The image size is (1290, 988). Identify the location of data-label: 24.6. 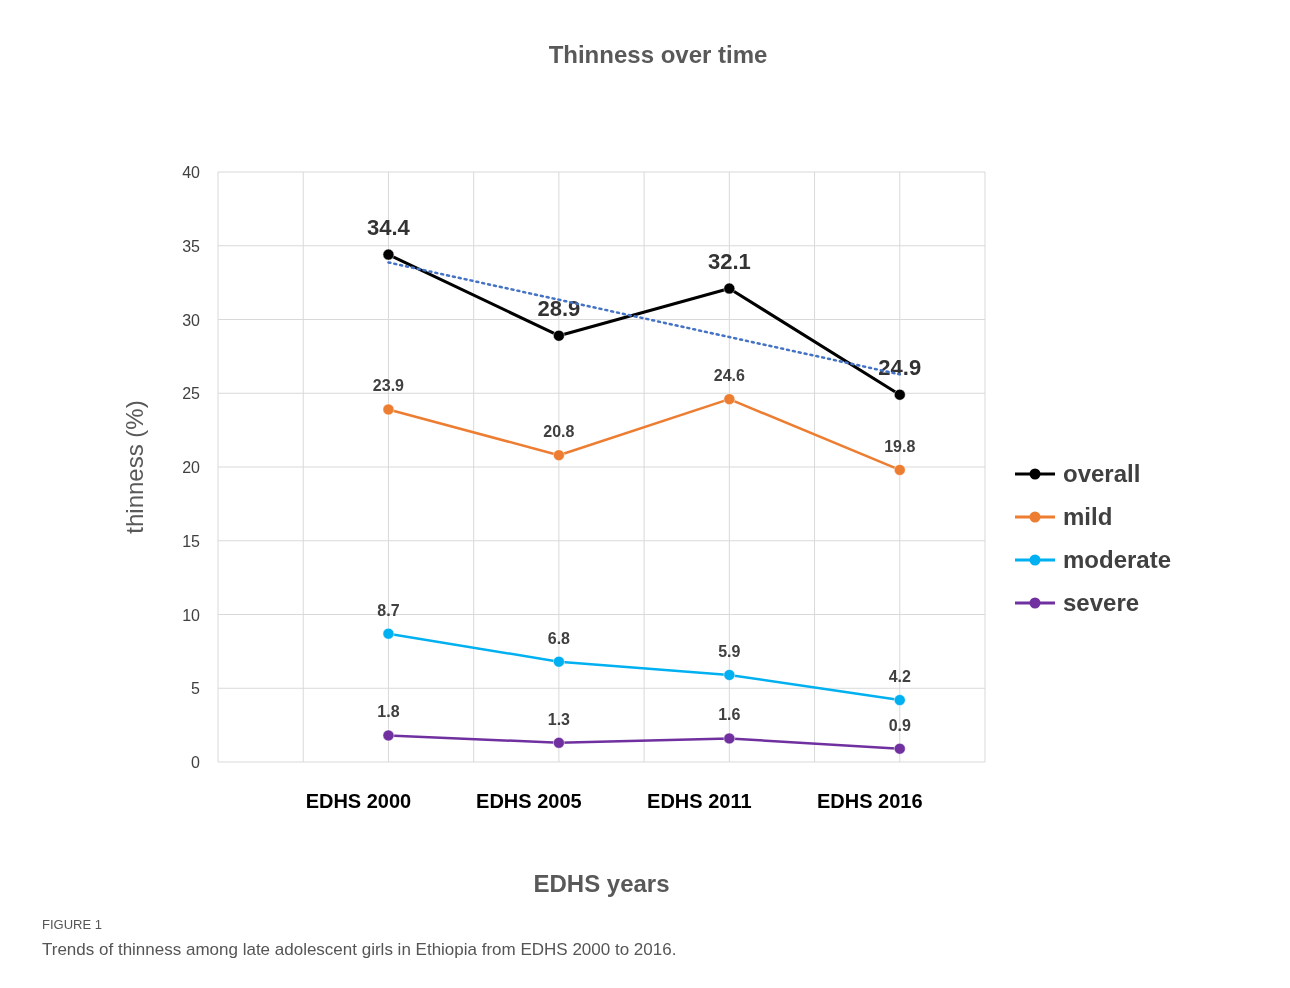
(729, 376).